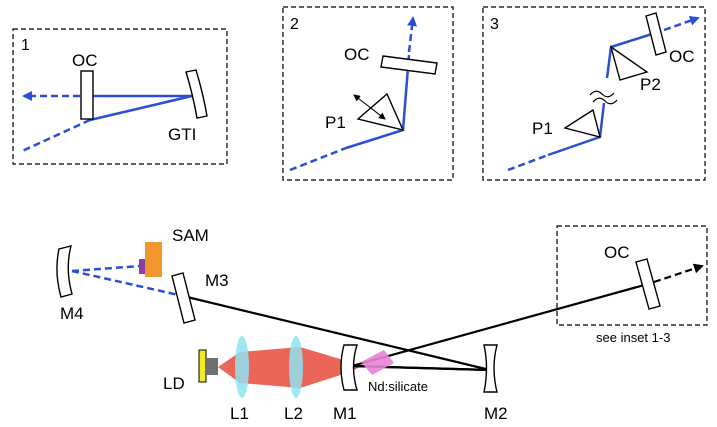 The width and height of the screenshot is (717, 427). Describe the element at coordinates (650, 84) in the screenshot. I see `inset-3-p2-label: P2` at that location.